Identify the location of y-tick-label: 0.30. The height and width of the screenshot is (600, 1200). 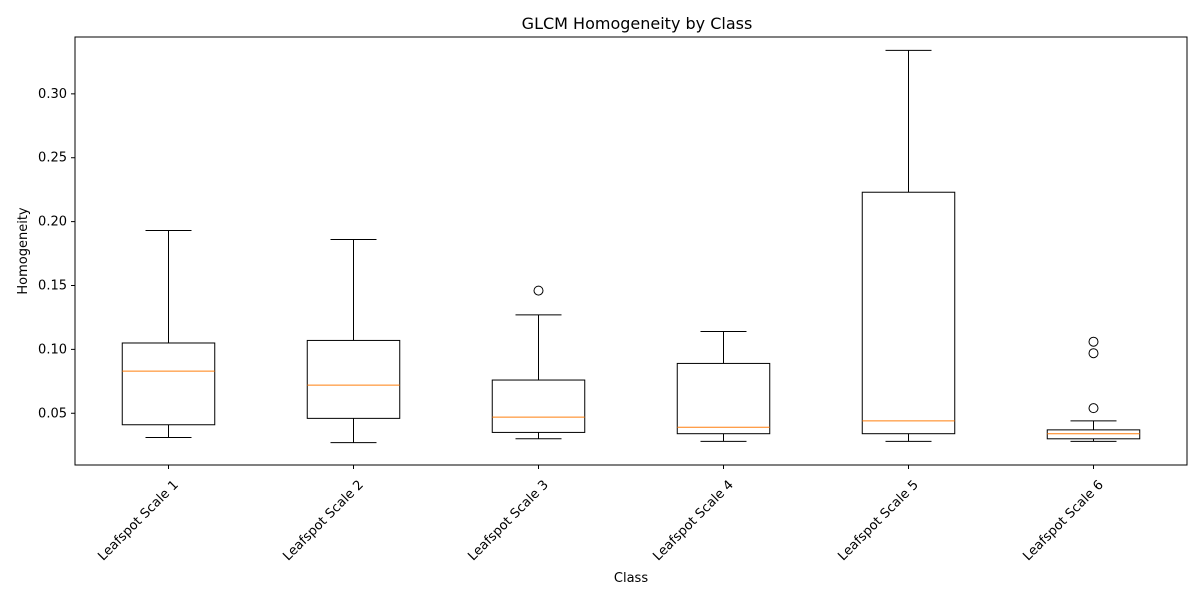
(52, 94).